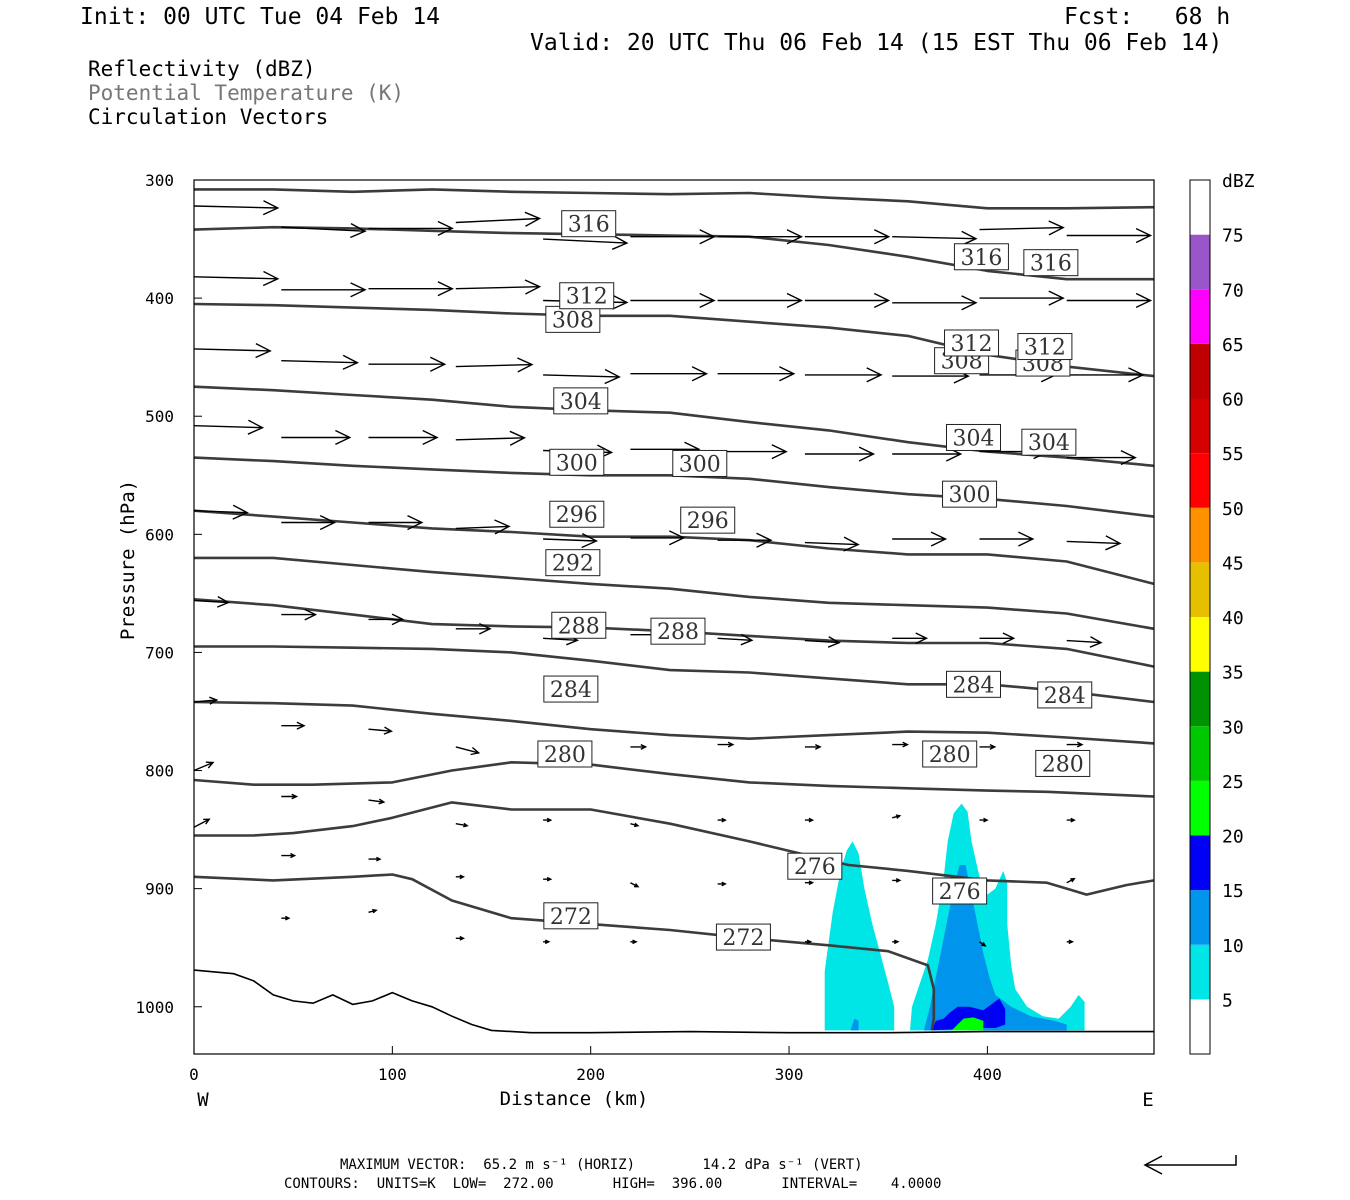  What do you see at coordinates (1233, 400) in the screenshot?
I see `colorbar-label: 60` at bounding box center [1233, 400].